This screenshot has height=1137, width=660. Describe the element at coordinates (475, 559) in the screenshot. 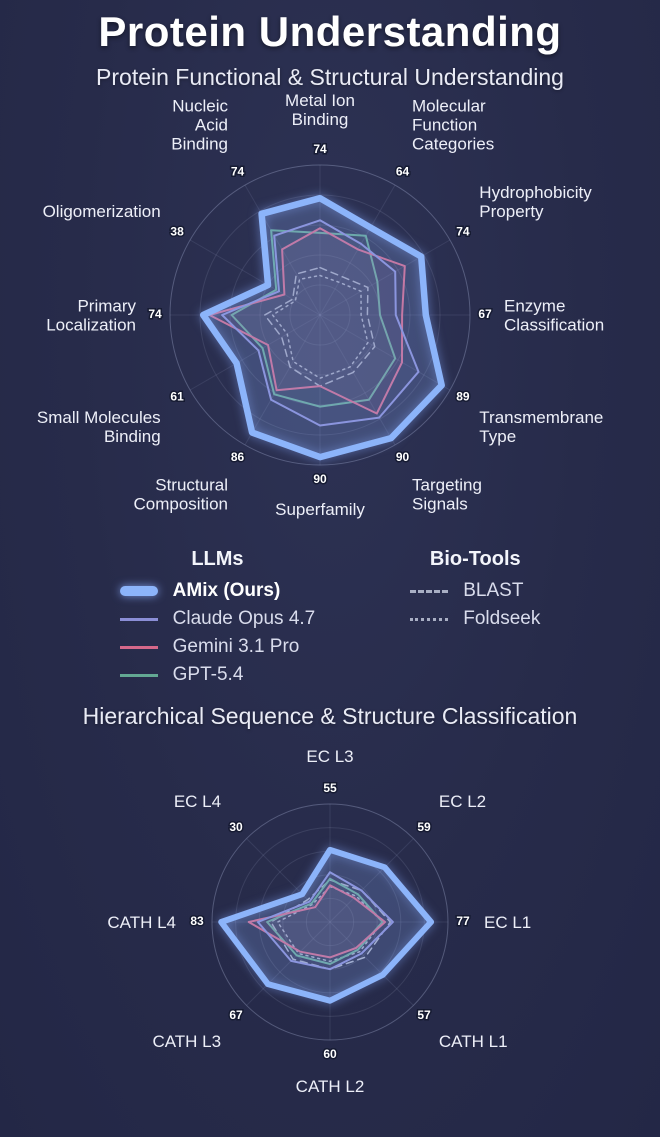

I see `legend-biotools-header: Bio-Tools` at that location.